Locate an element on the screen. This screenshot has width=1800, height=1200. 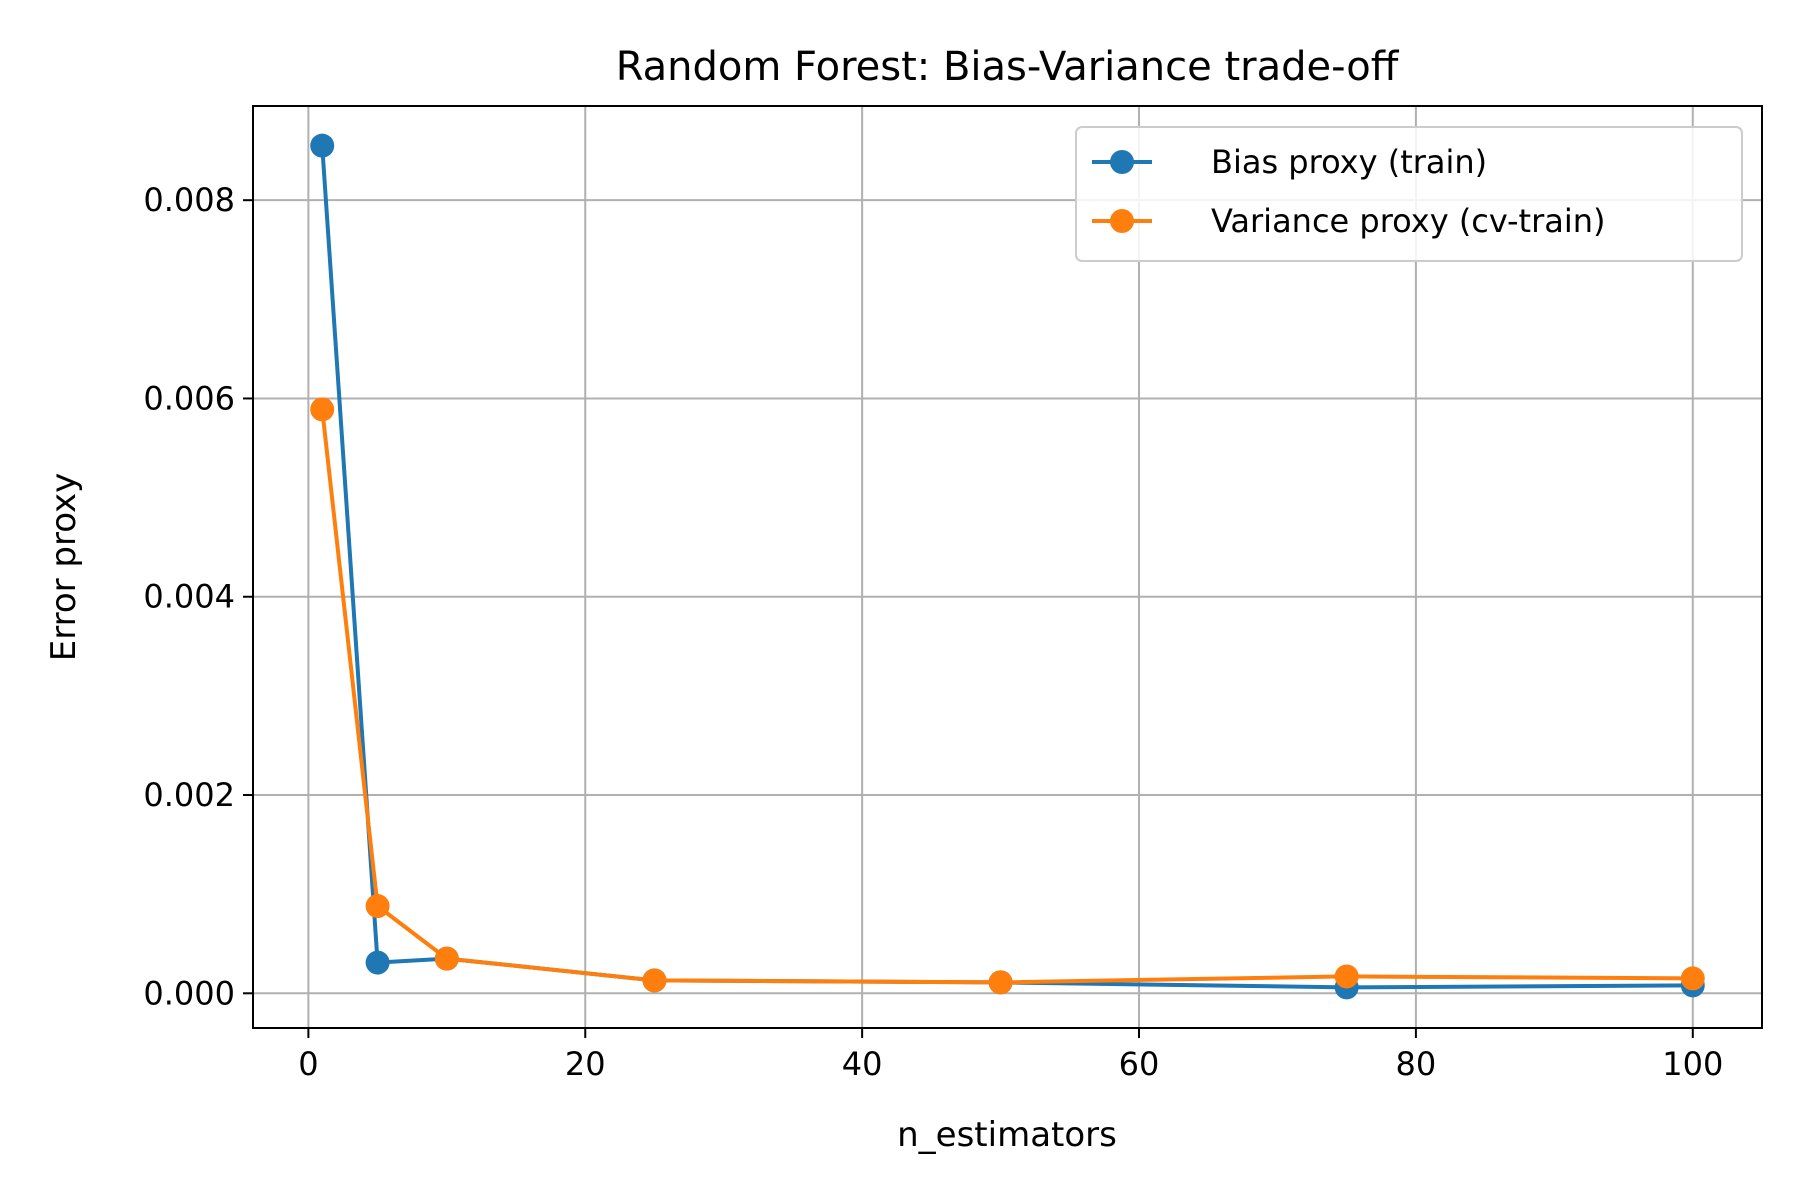
x-tick-label: 40 is located at coordinates (862, 1064).